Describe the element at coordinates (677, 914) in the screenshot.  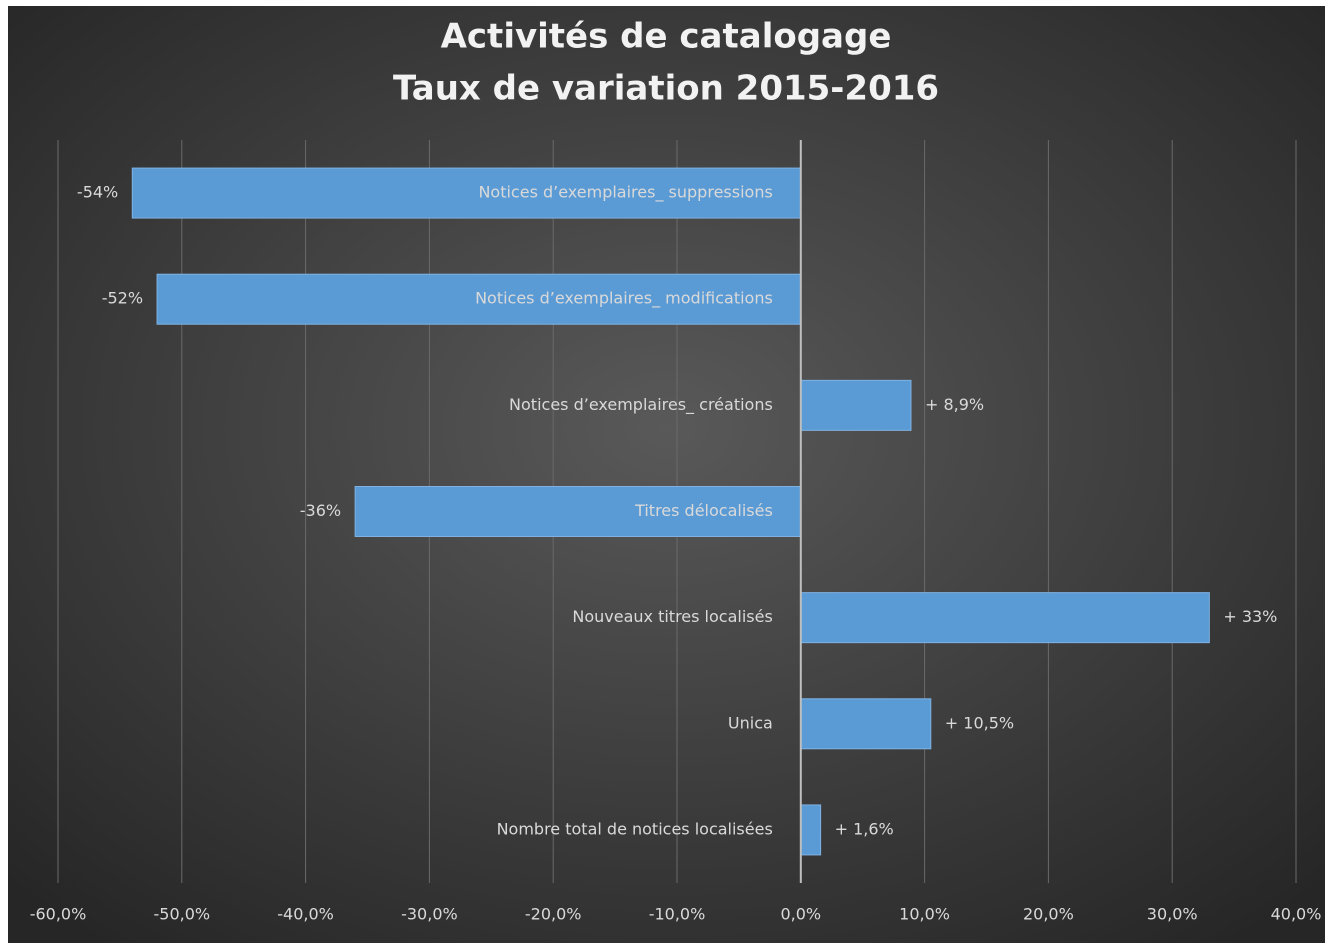
I see `x-tick-label: -10,0%` at that location.